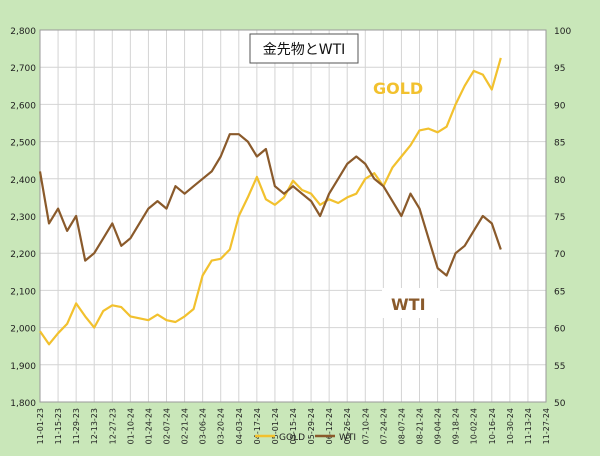  I want to click on x-tick-label: 11-01-23, so click(40, 426).